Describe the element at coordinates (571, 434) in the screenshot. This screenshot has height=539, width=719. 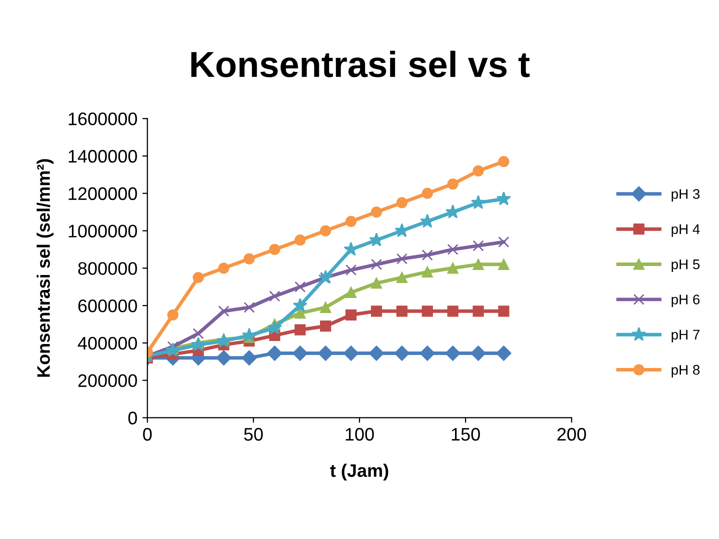
I see `x-tick-label: 200` at that location.